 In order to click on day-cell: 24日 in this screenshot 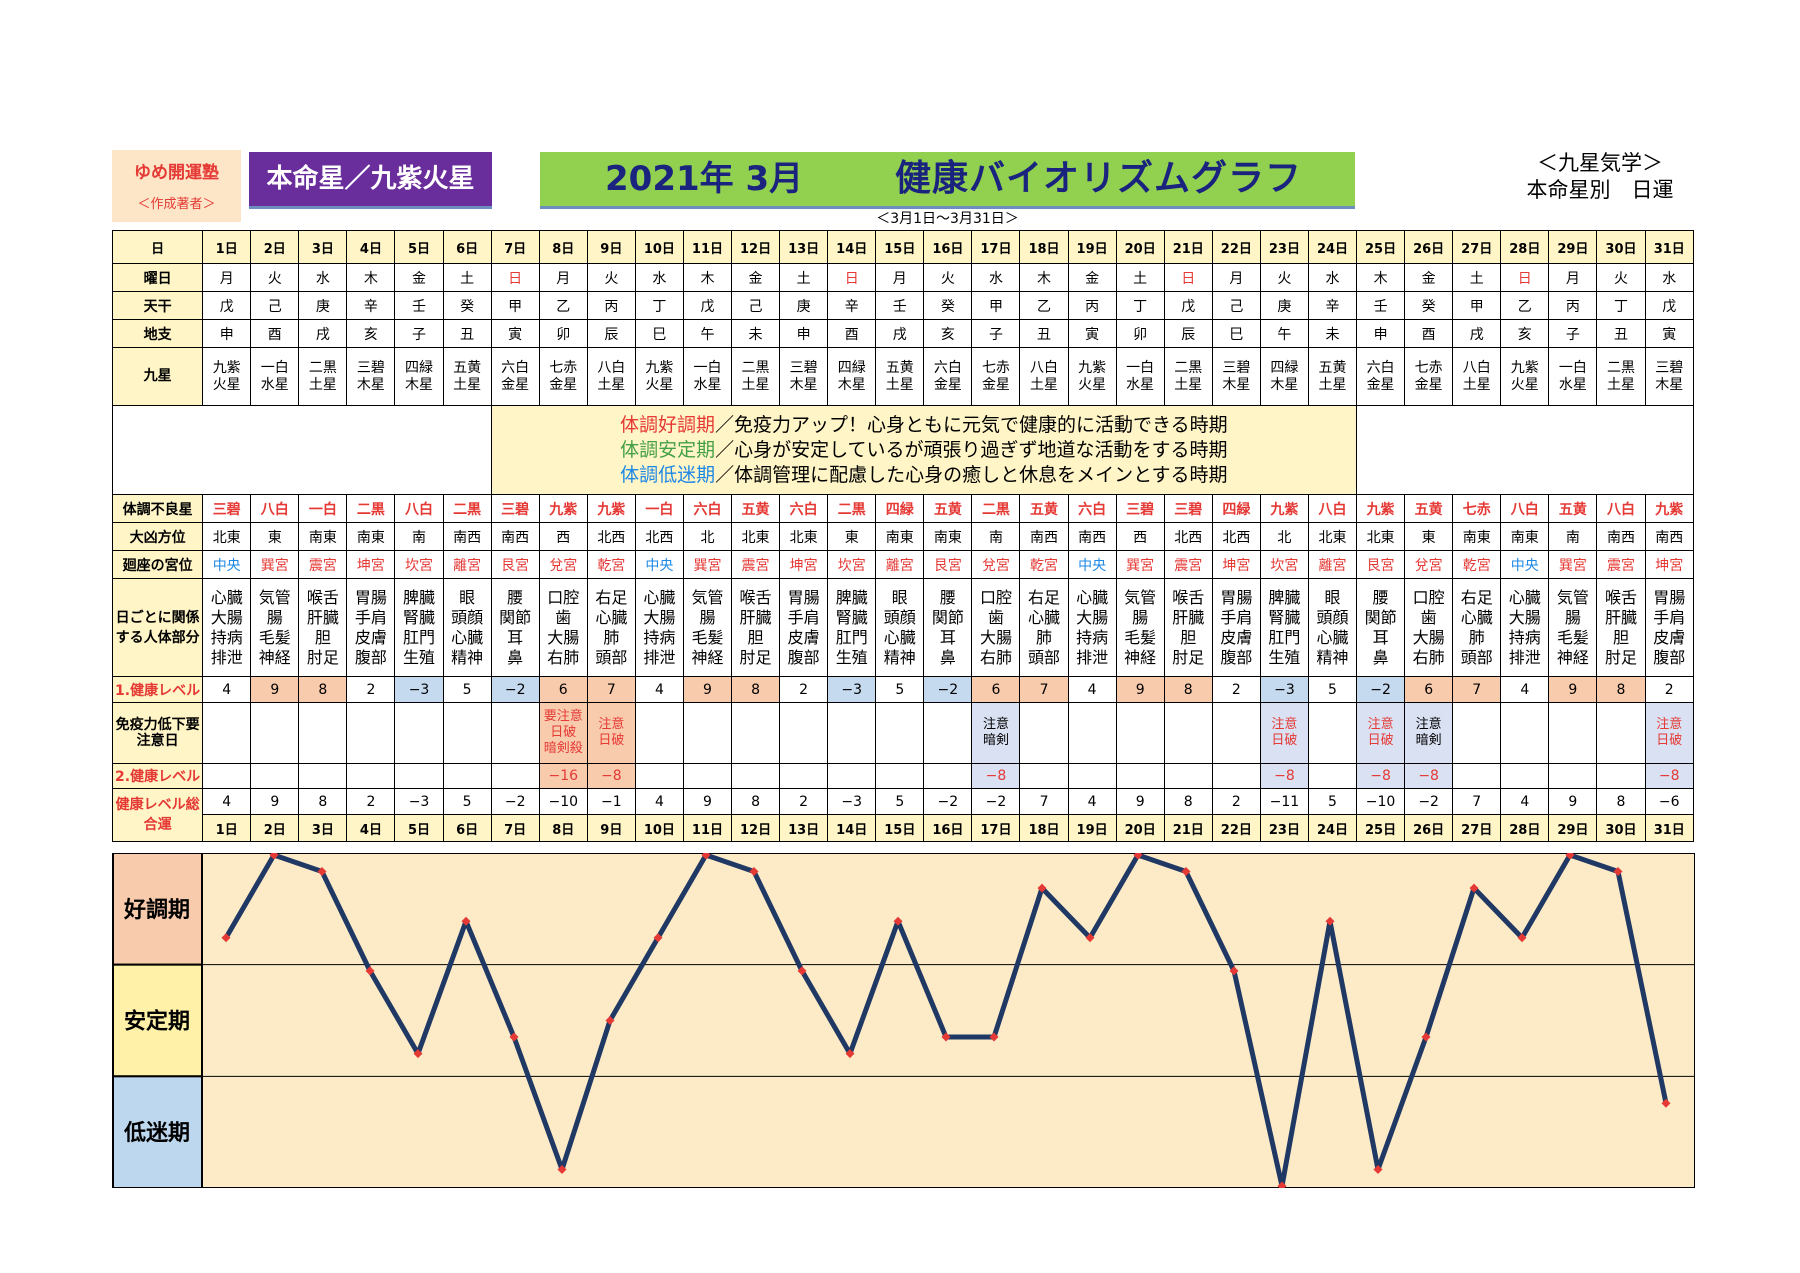, I will do `click(1332, 247)`.